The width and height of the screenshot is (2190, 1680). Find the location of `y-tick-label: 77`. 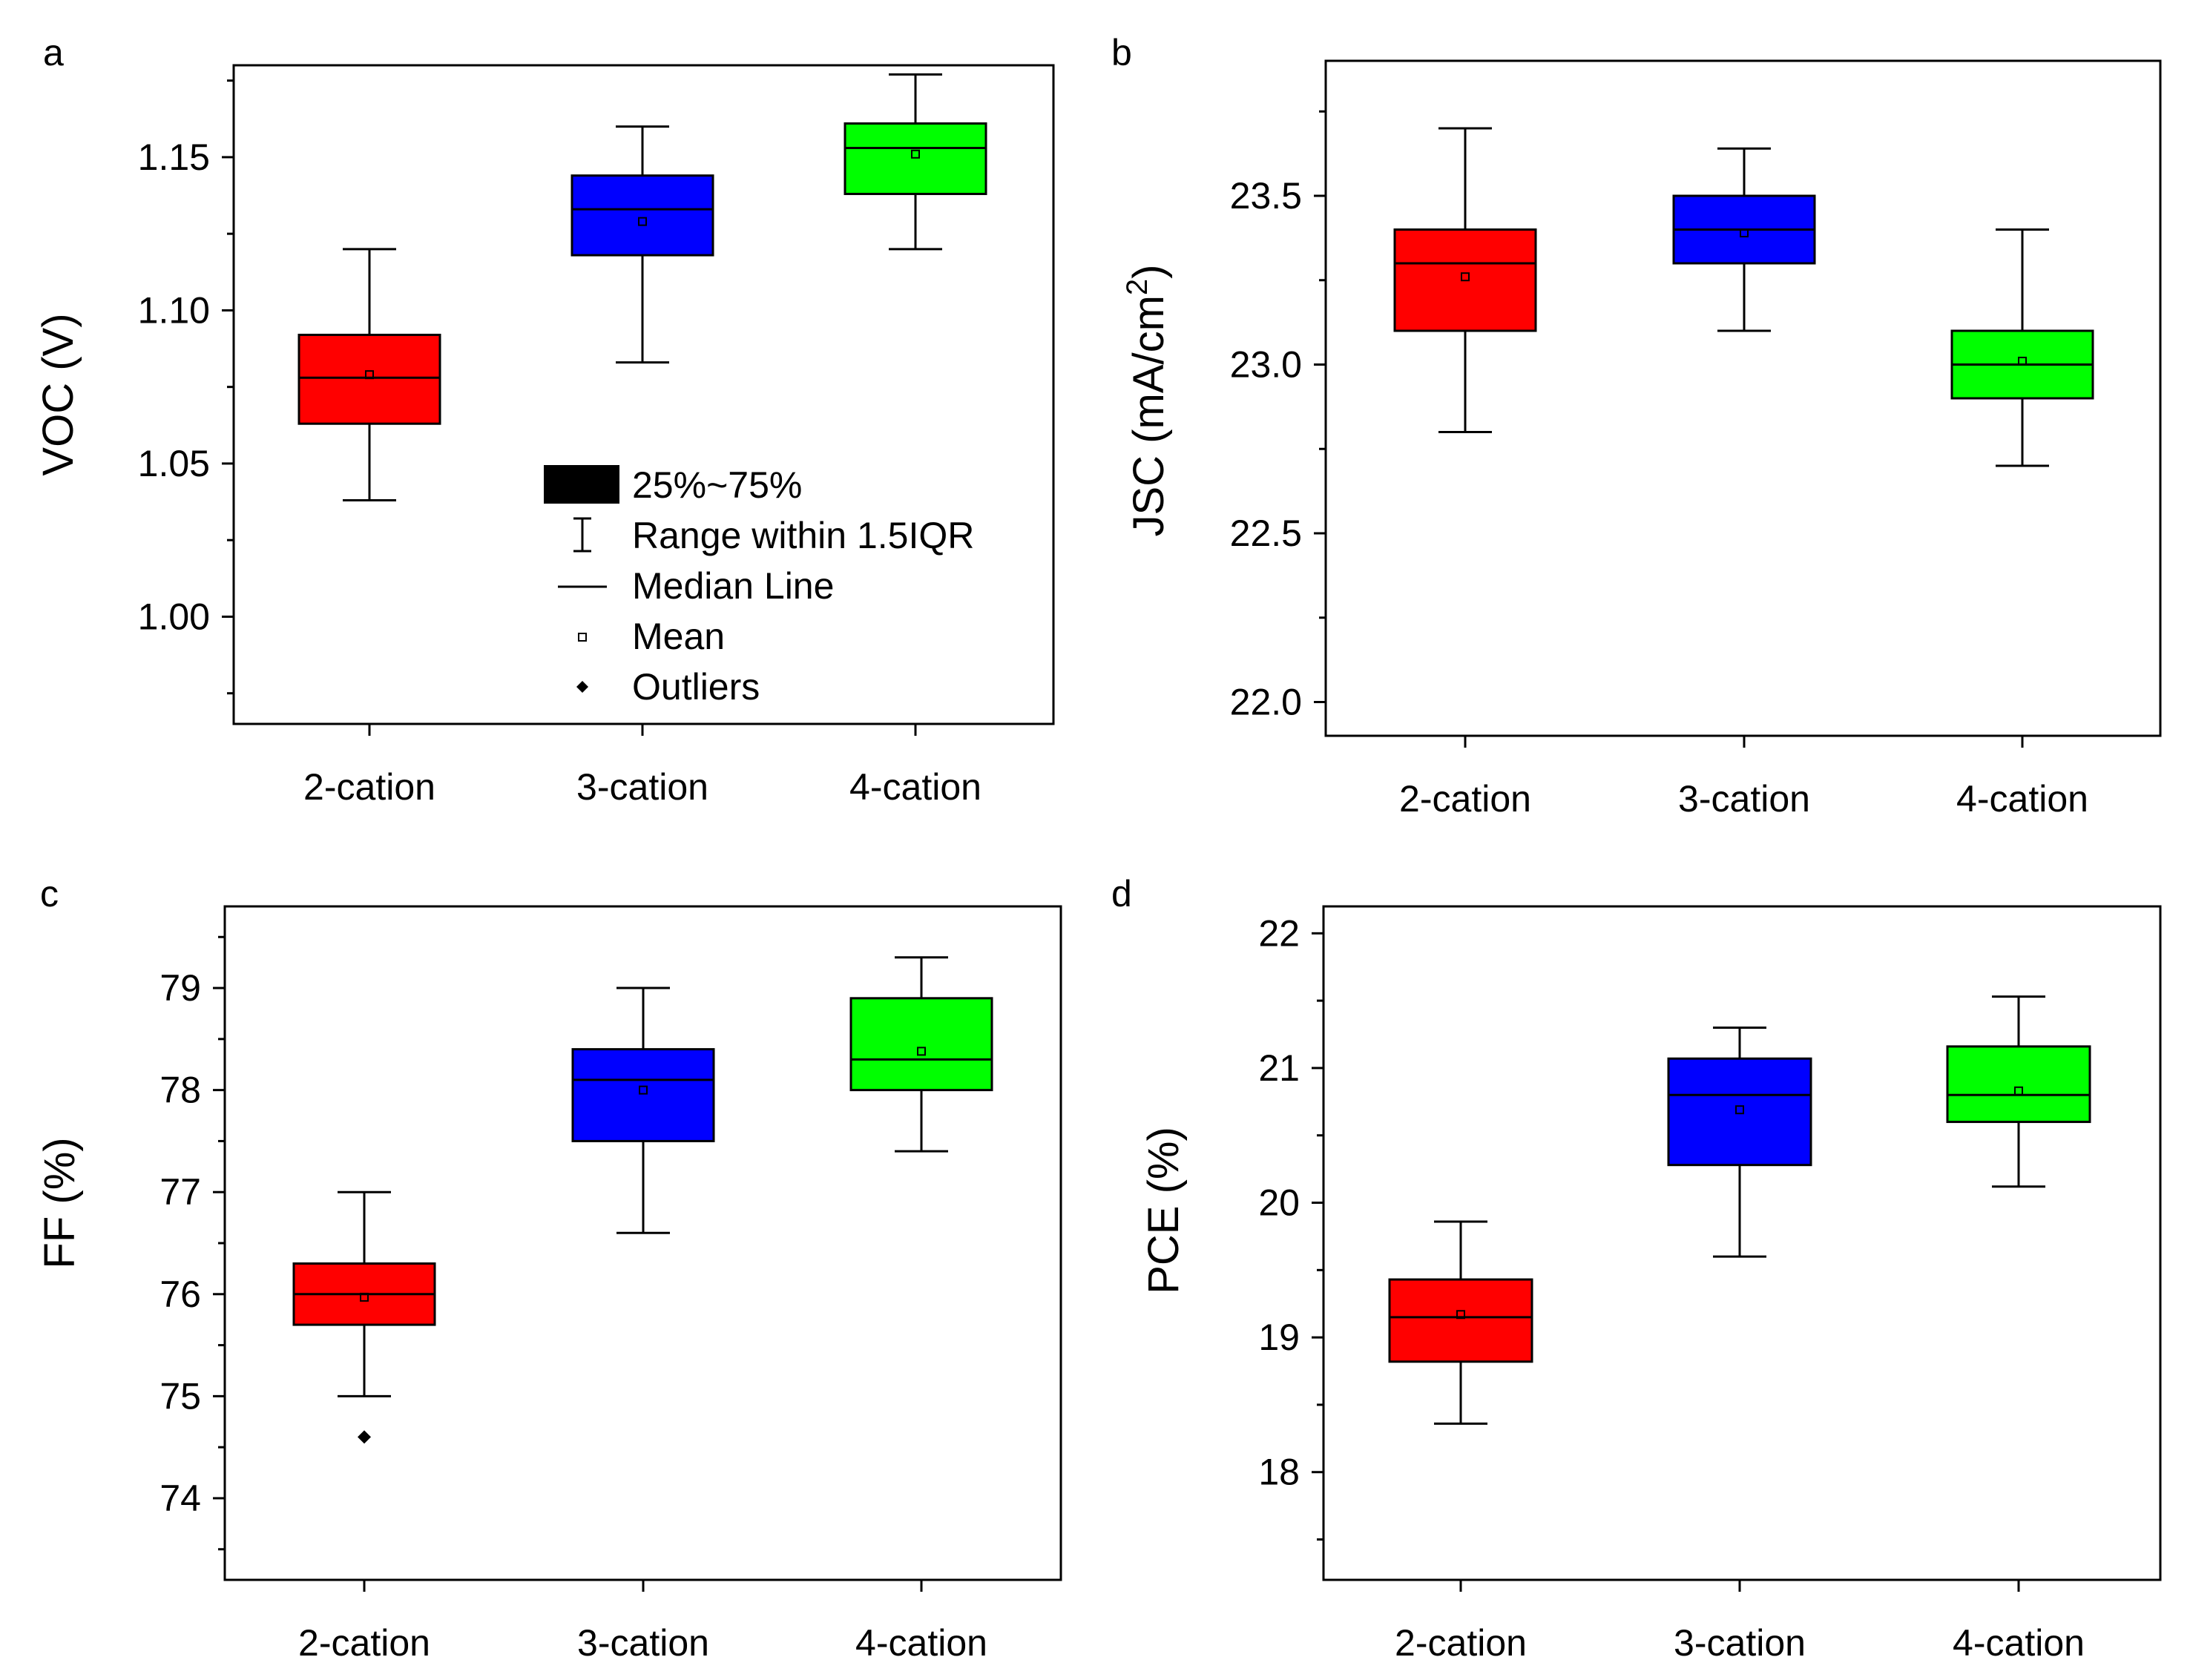

y-tick-label: 77 is located at coordinates (180, 1192).